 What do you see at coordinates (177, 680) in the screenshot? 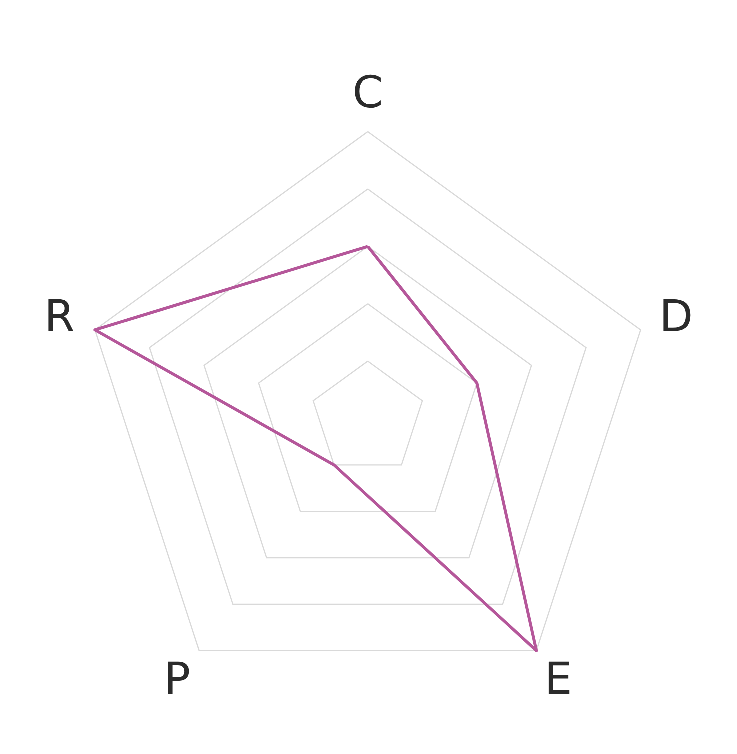
I see `spoke-label: P` at bounding box center [177, 680].